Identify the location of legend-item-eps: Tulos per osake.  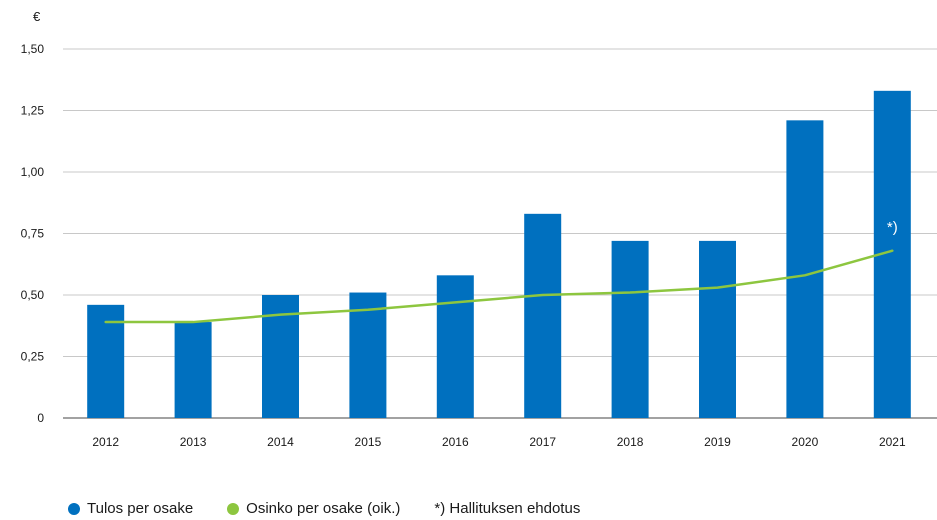
(130, 508).